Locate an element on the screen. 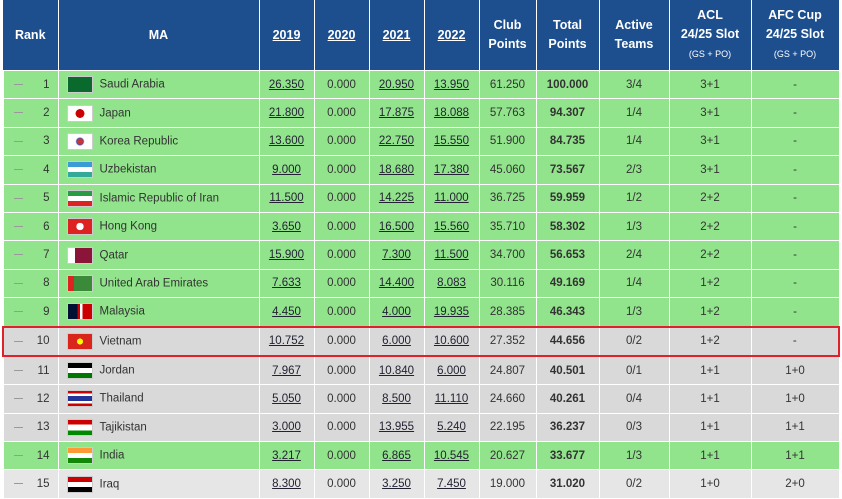 The height and width of the screenshot is (499, 842). table-cell: 20.627 is located at coordinates (507, 456).